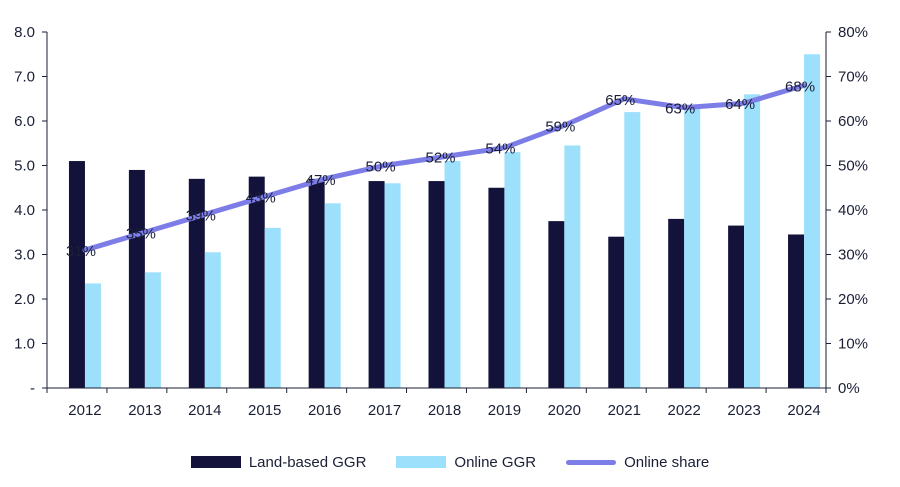 The image size is (900, 487). I want to click on legend-label-land-based: Land-based GGR, so click(307, 462).